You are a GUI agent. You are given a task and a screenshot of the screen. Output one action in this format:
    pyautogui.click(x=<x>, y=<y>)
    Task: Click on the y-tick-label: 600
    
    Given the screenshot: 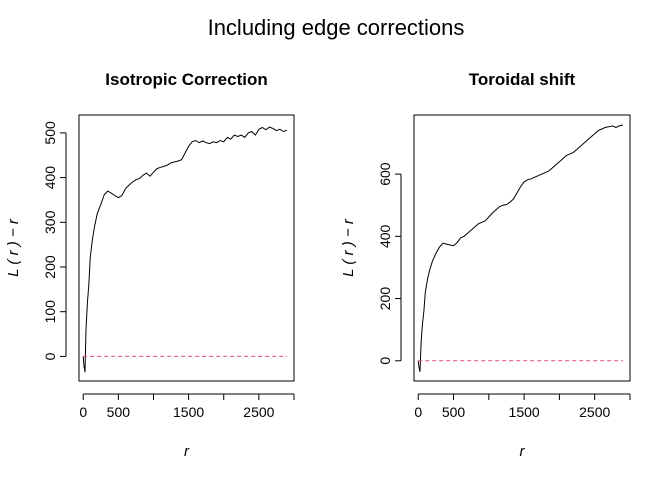 What is the action you would take?
    pyautogui.click(x=385, y=174)
    